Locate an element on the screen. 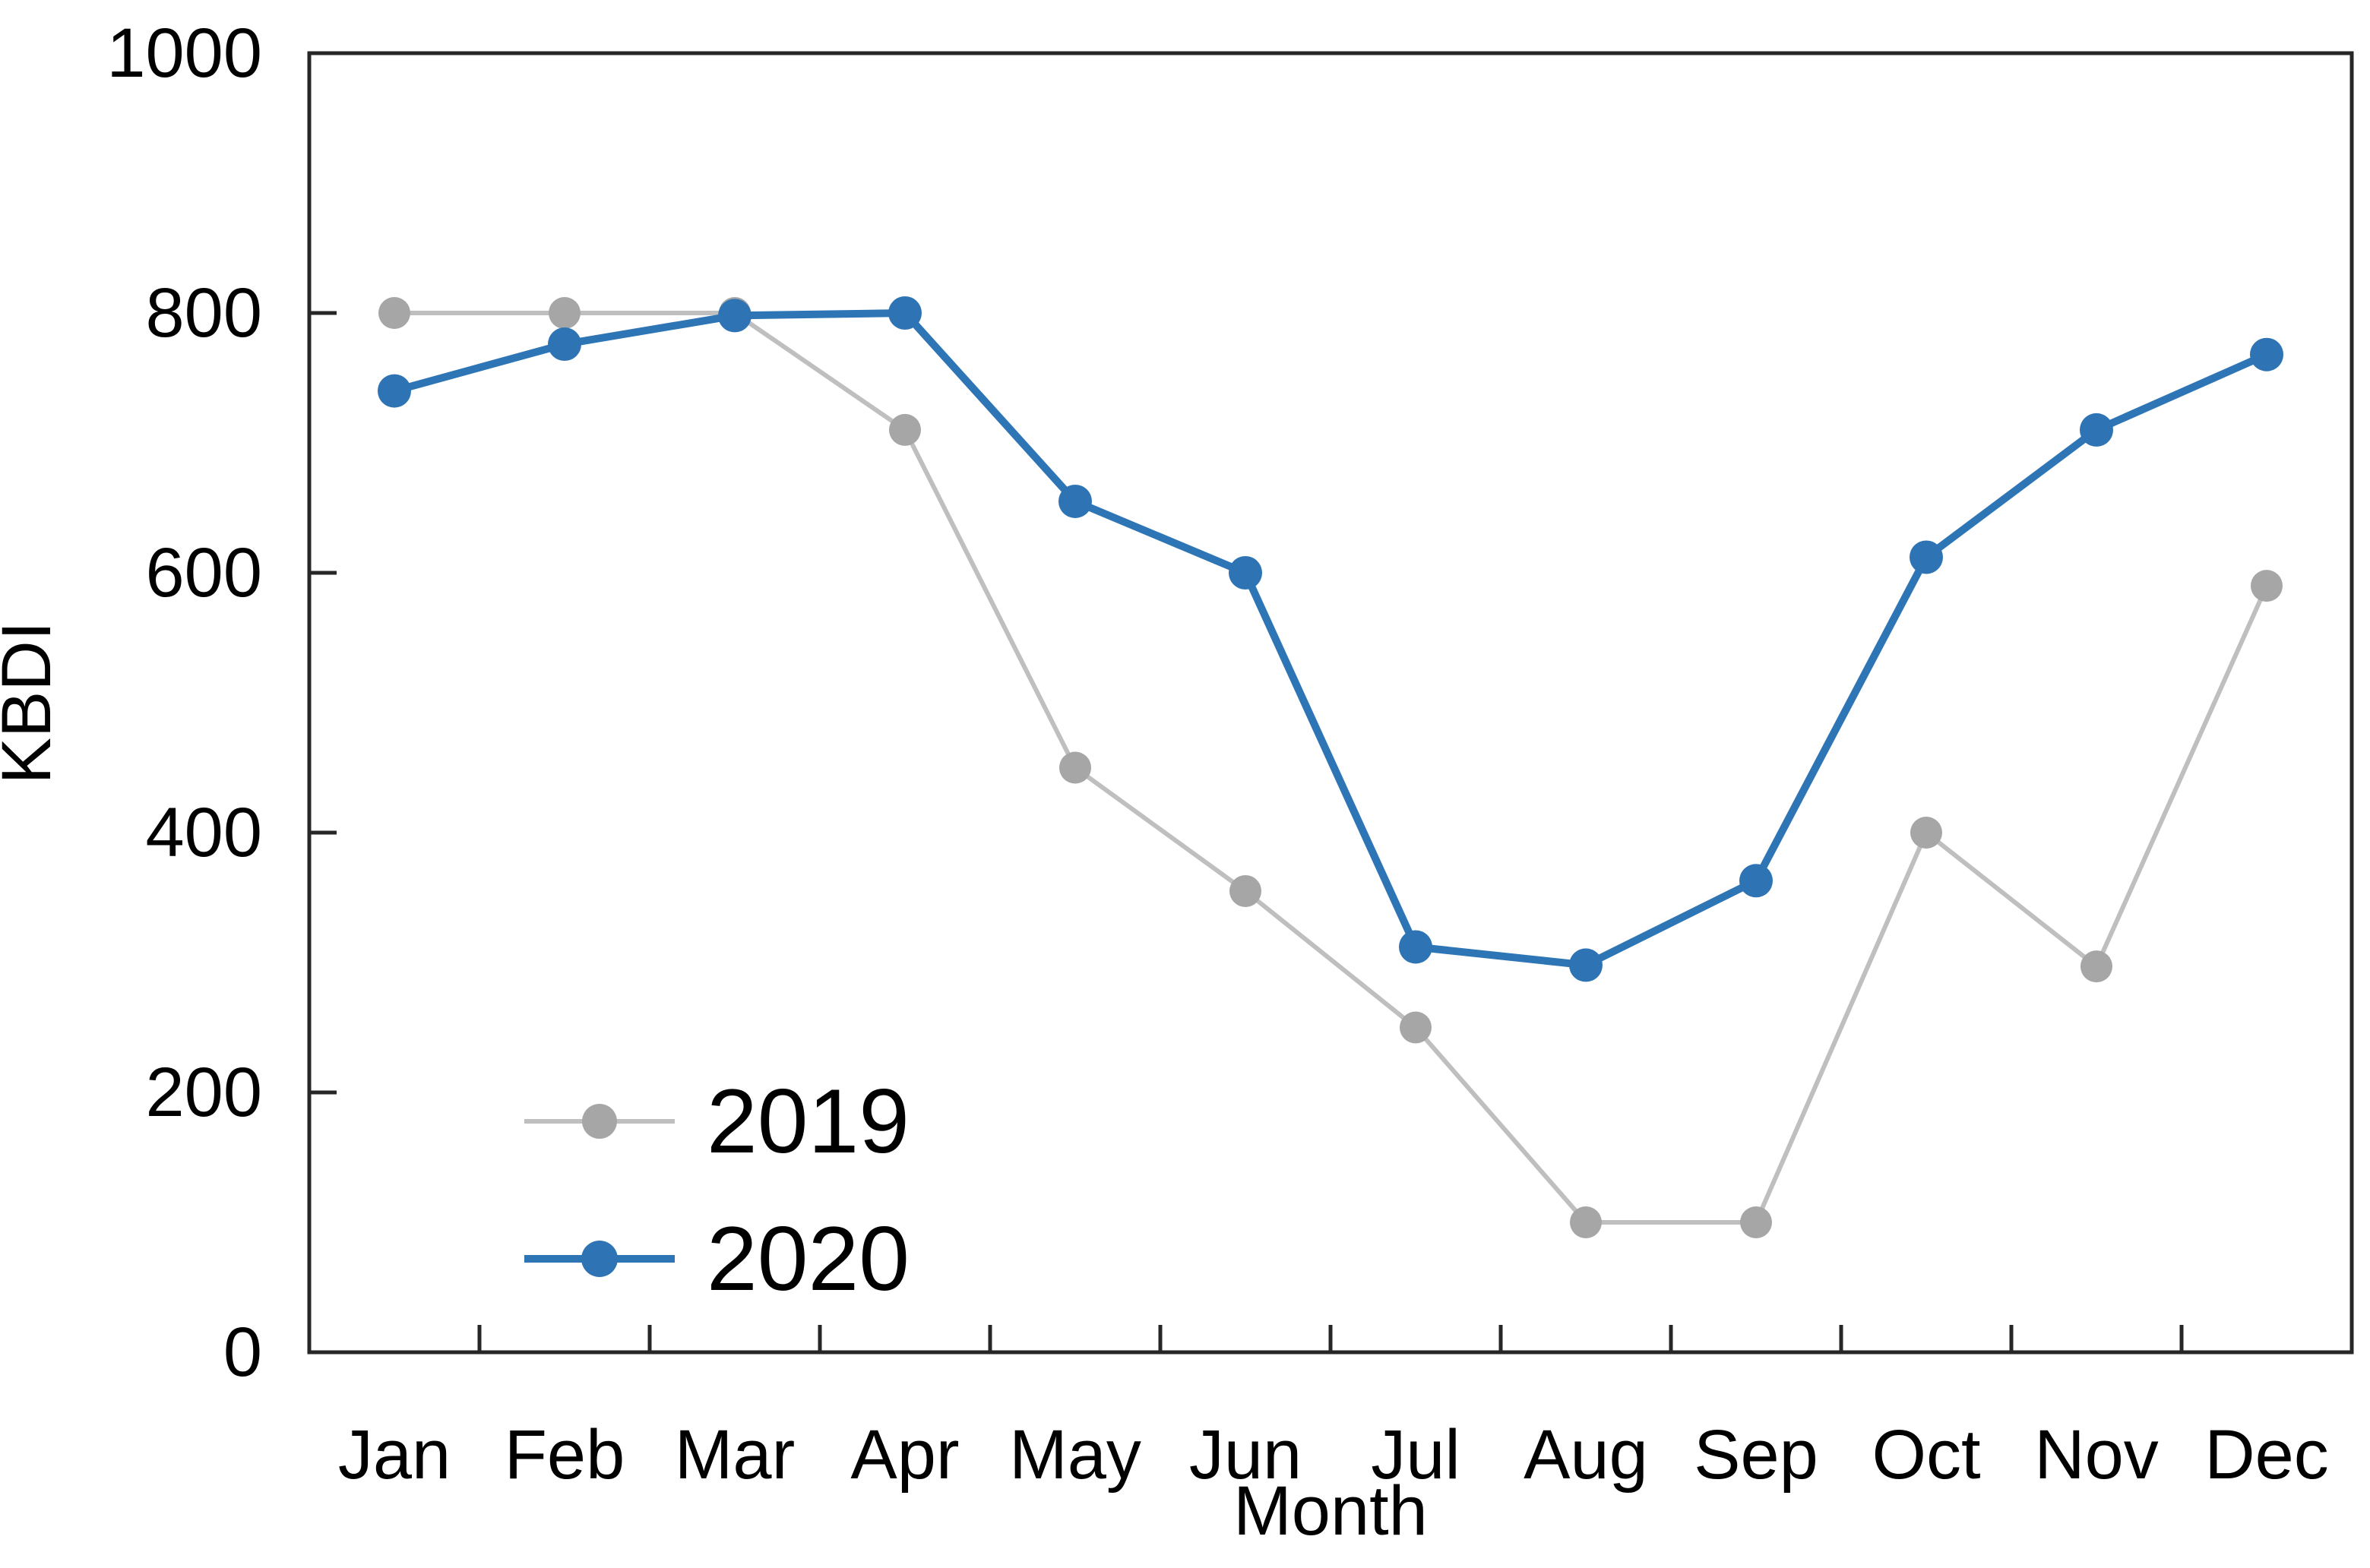 The width and height of the screenshot is (2370, 1568). data-point-2019-Dec is located at coordinates (2267, 586).